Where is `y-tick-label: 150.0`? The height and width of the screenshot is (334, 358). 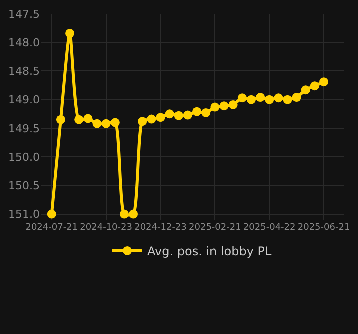
y-tick-label: 150.0 is located at coordinates (24, 157).